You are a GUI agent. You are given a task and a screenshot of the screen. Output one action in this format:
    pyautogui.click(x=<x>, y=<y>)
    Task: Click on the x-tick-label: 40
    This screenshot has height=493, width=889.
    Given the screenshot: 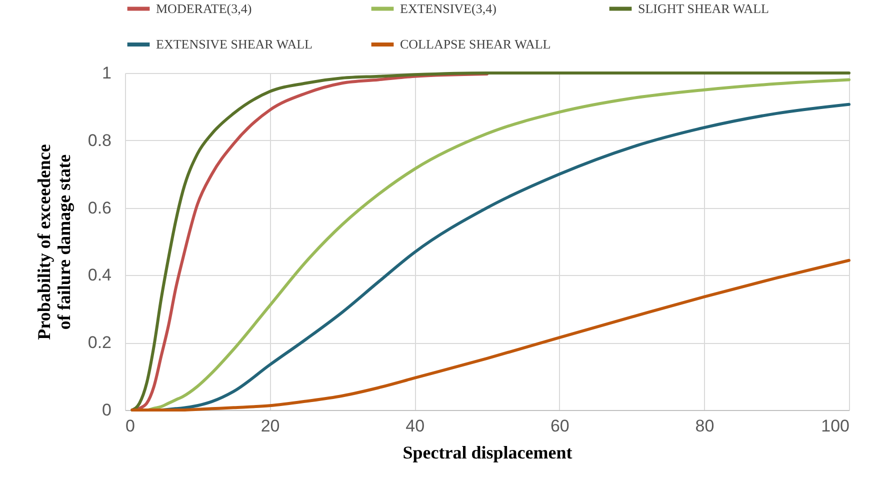 What is the action you would take?
    pyautogui.click(x=415, y=426)
    